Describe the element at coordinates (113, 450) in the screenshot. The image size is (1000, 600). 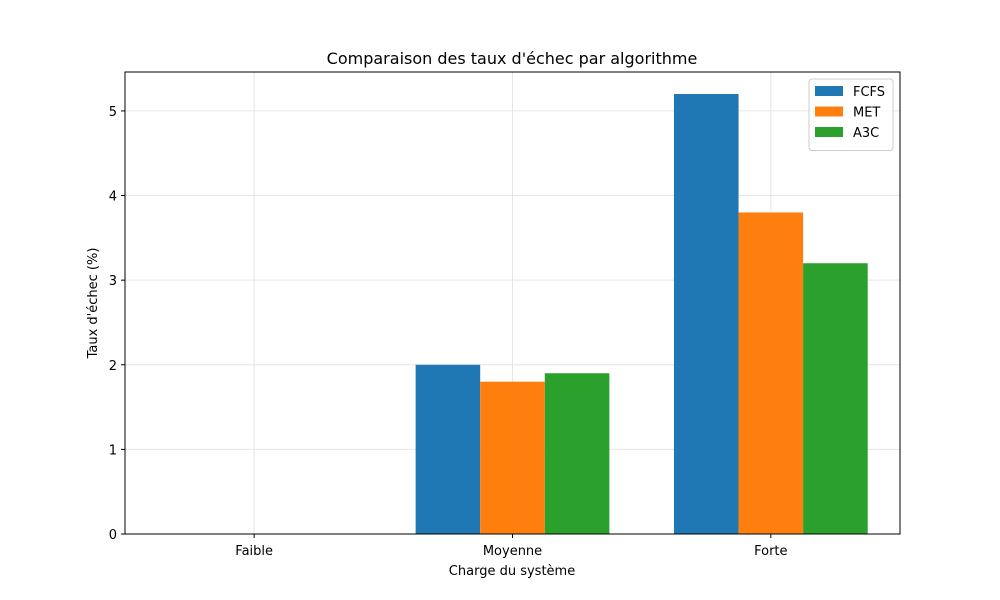
I see `y-tick-label: 1` at that location.